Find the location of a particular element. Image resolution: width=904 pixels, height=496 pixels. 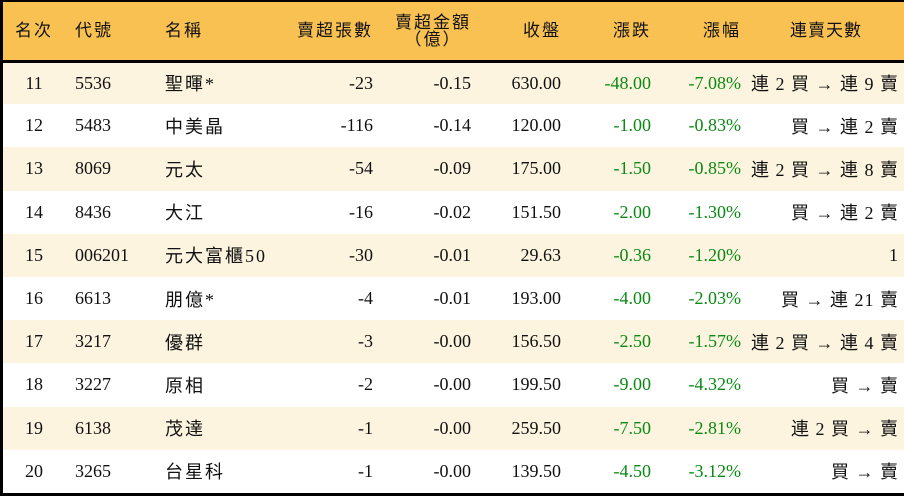

cell-close: 175.00 is located at coordinates (536, 168).